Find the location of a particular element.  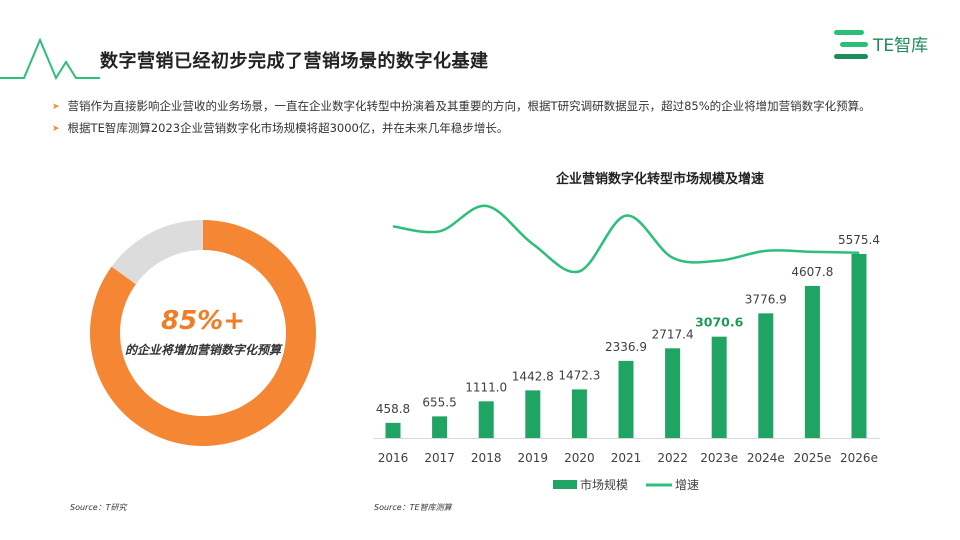

heartbeat-decoration is located at coordinates (50, 59).